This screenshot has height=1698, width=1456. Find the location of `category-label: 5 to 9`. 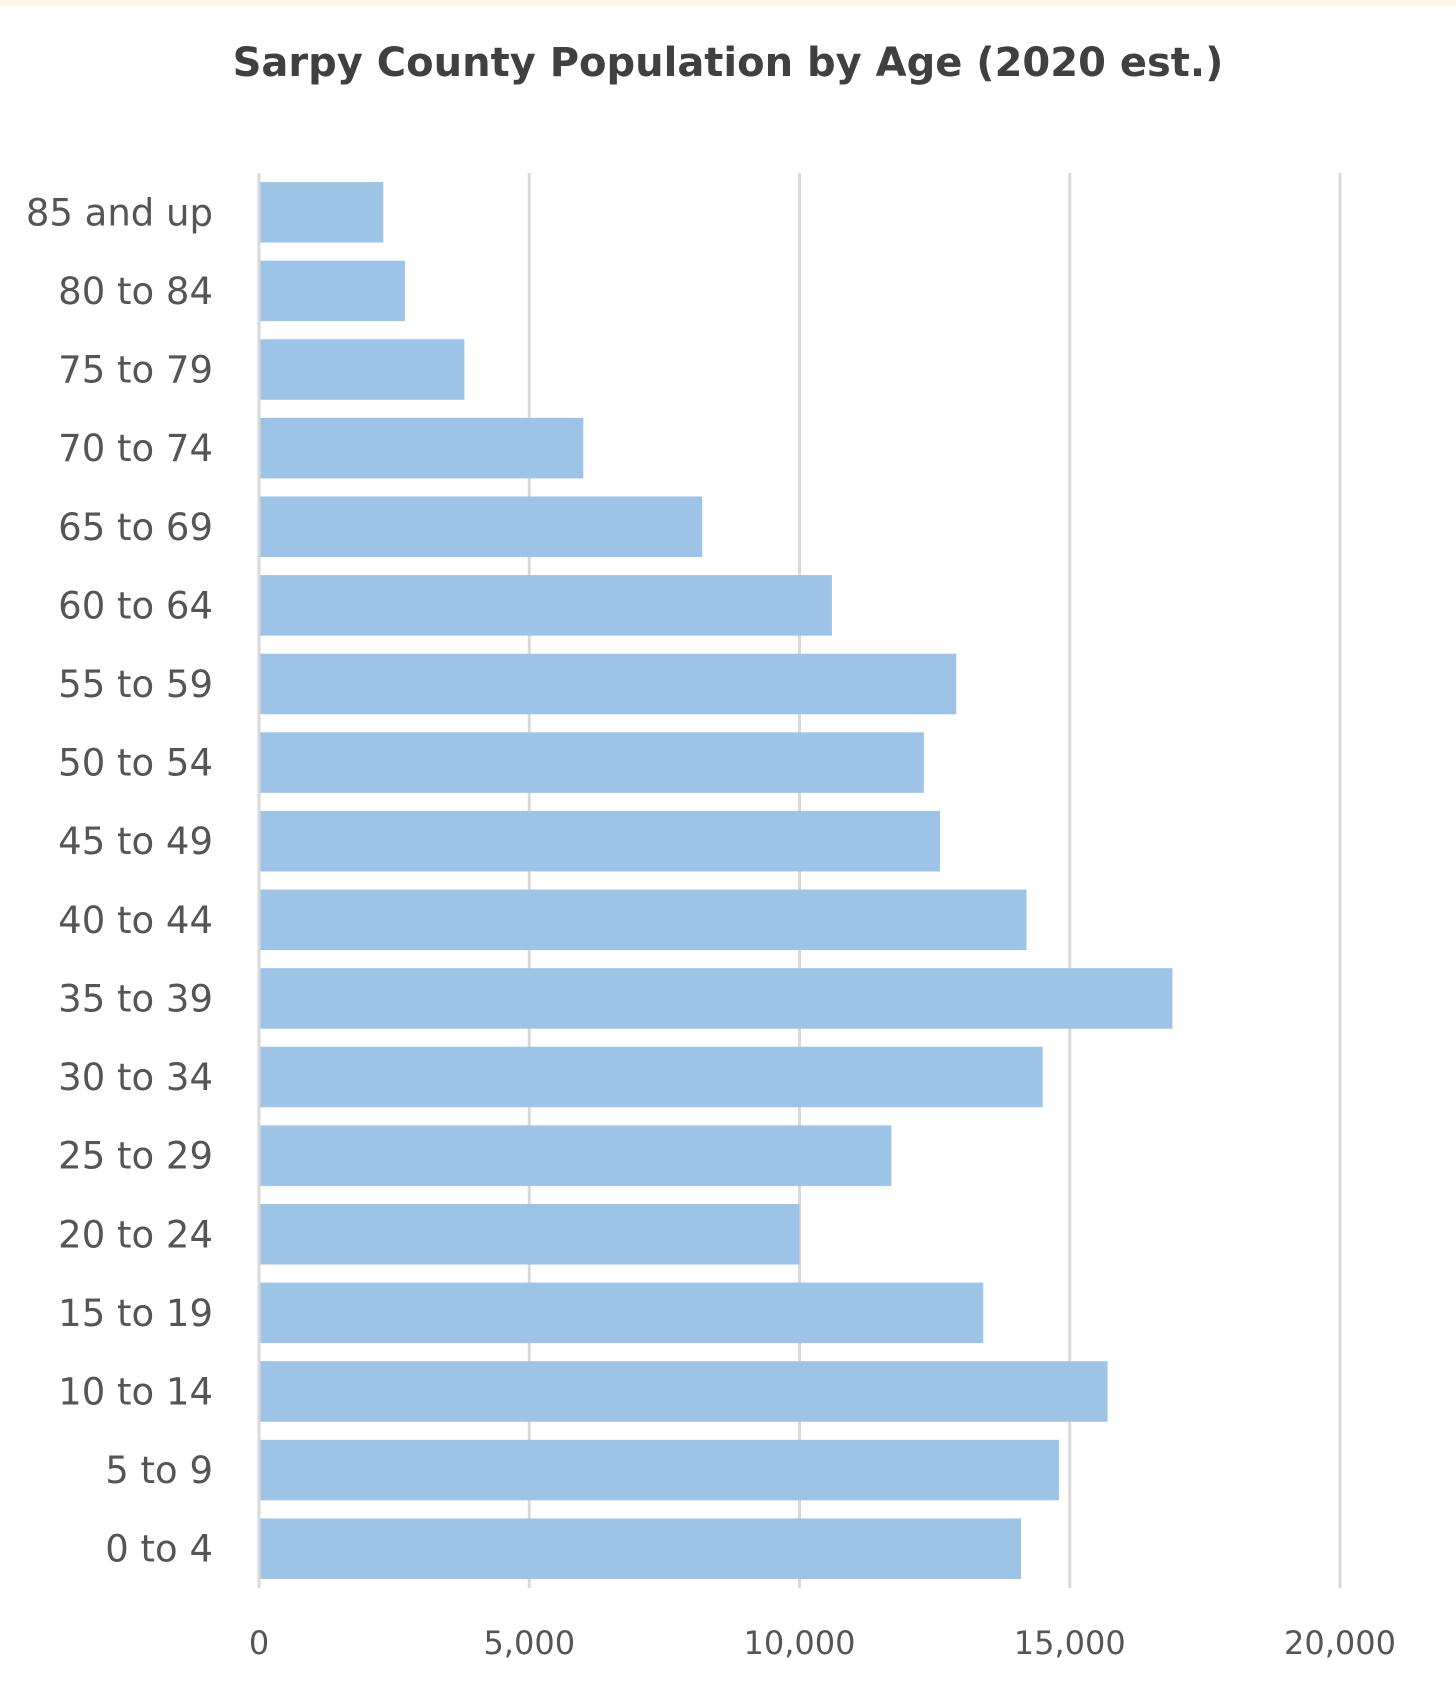

category-label: 5 to 9 is located at coordinates (159, 1470).